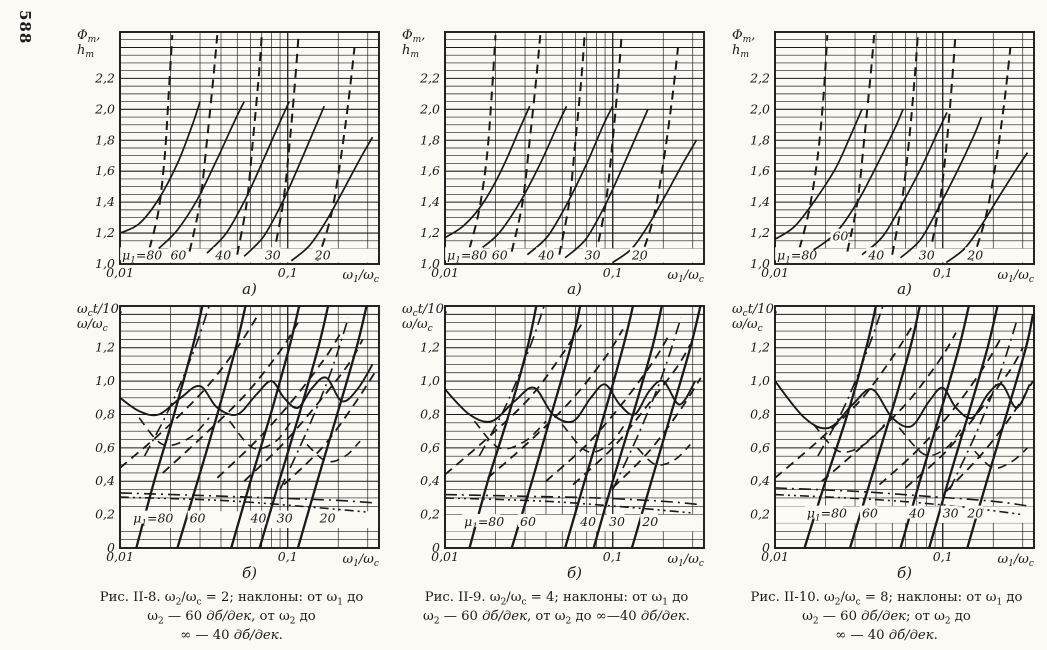 The image size is (1047, 650). What do you see at coordinates (436, 547) in the screenshot?
I see `svg-text: 0` at bounding box center [436, 547].